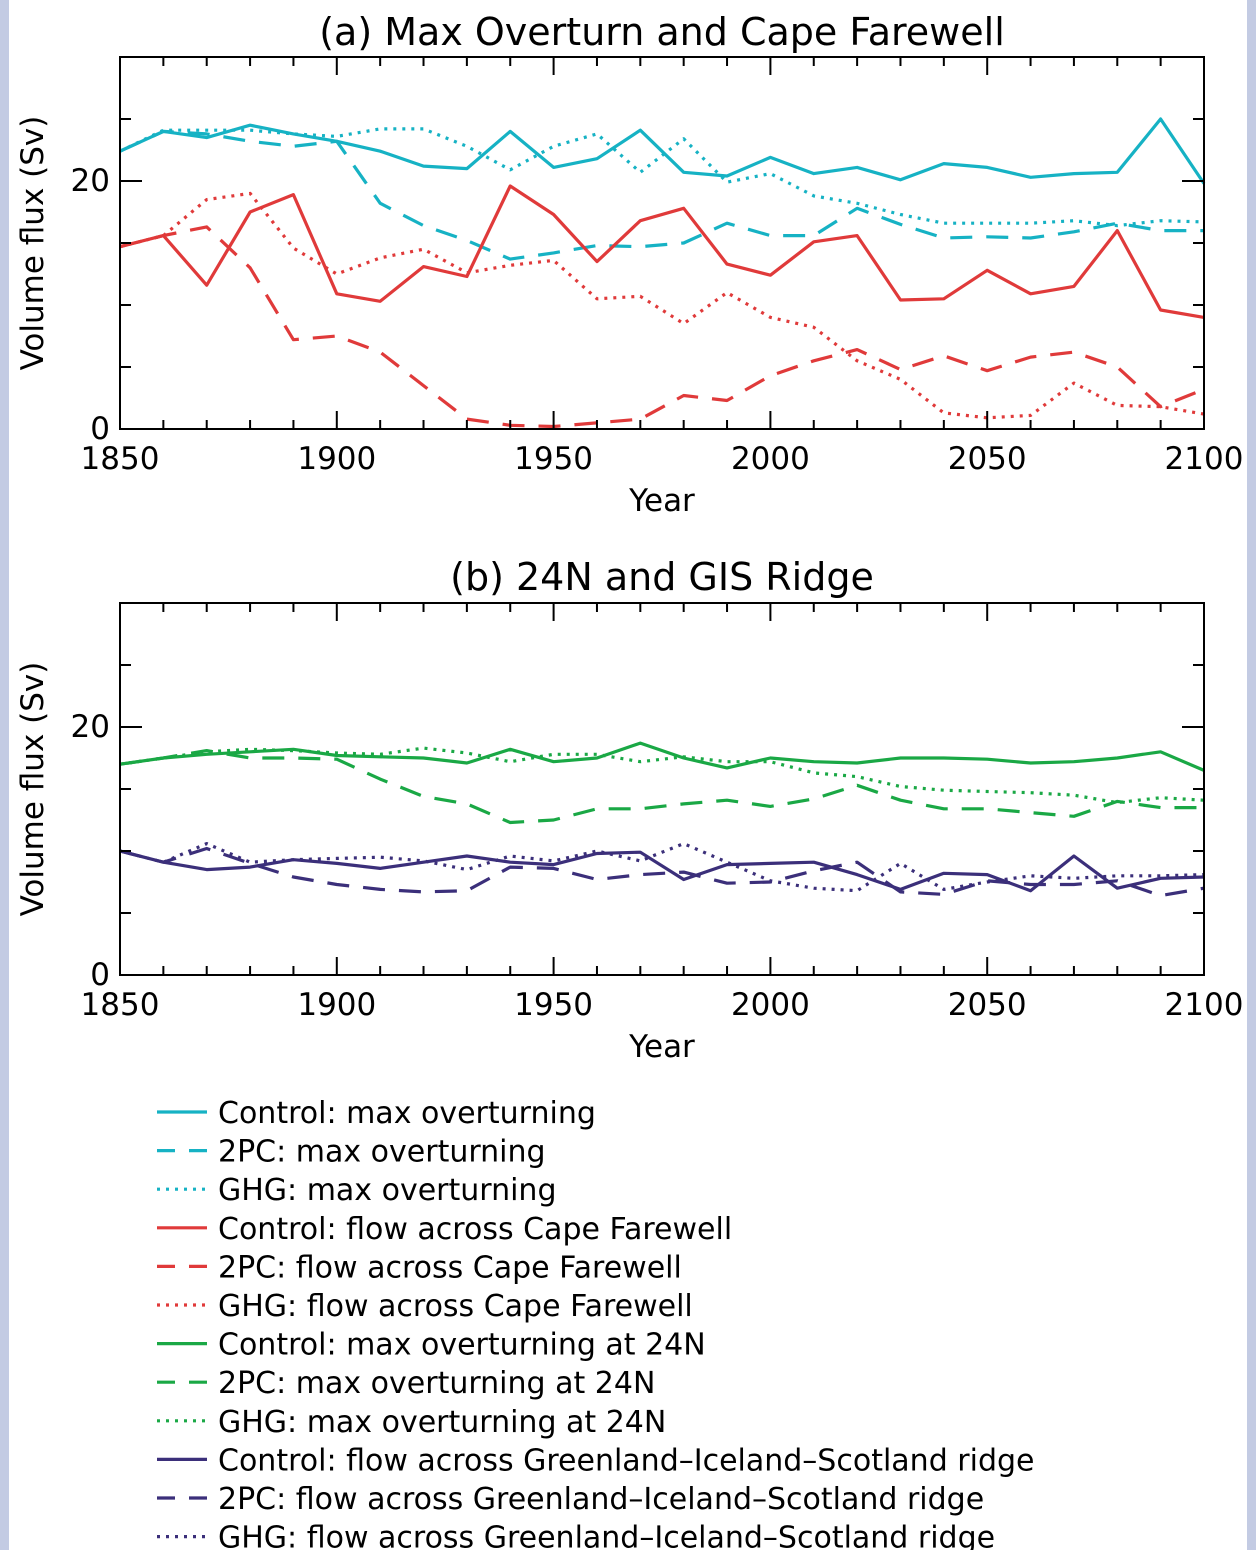 Image resolution: width=1256 pixels, height=1550 pixels. I want to click on legend-label: Control: max overturning, so click(407, 1113).